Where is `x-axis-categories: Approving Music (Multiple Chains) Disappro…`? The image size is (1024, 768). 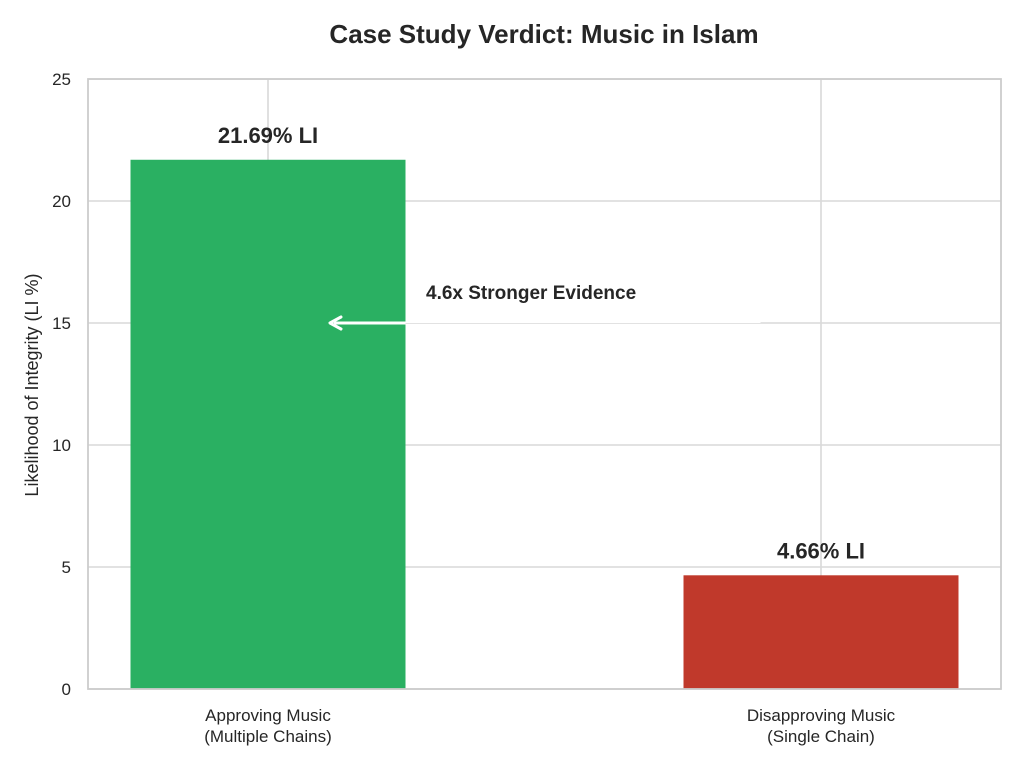 x-axis-categories: Approving Music (Multiple Chains) Disappro… is located at coordinates (549, 726).